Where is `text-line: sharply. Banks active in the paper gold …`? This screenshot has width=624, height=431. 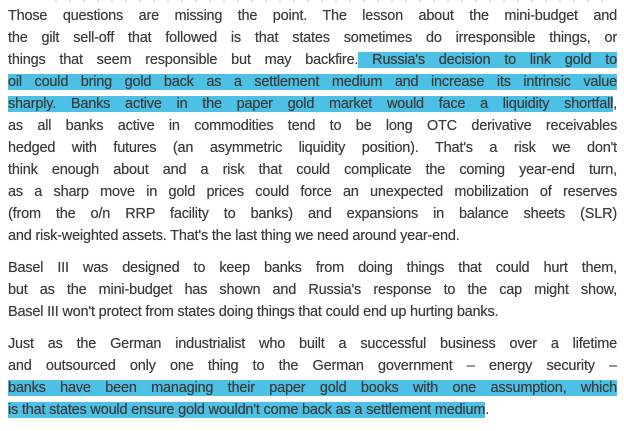 text-line: sharply. Banks active in the paper gold … is located at coordinates (312, 104).